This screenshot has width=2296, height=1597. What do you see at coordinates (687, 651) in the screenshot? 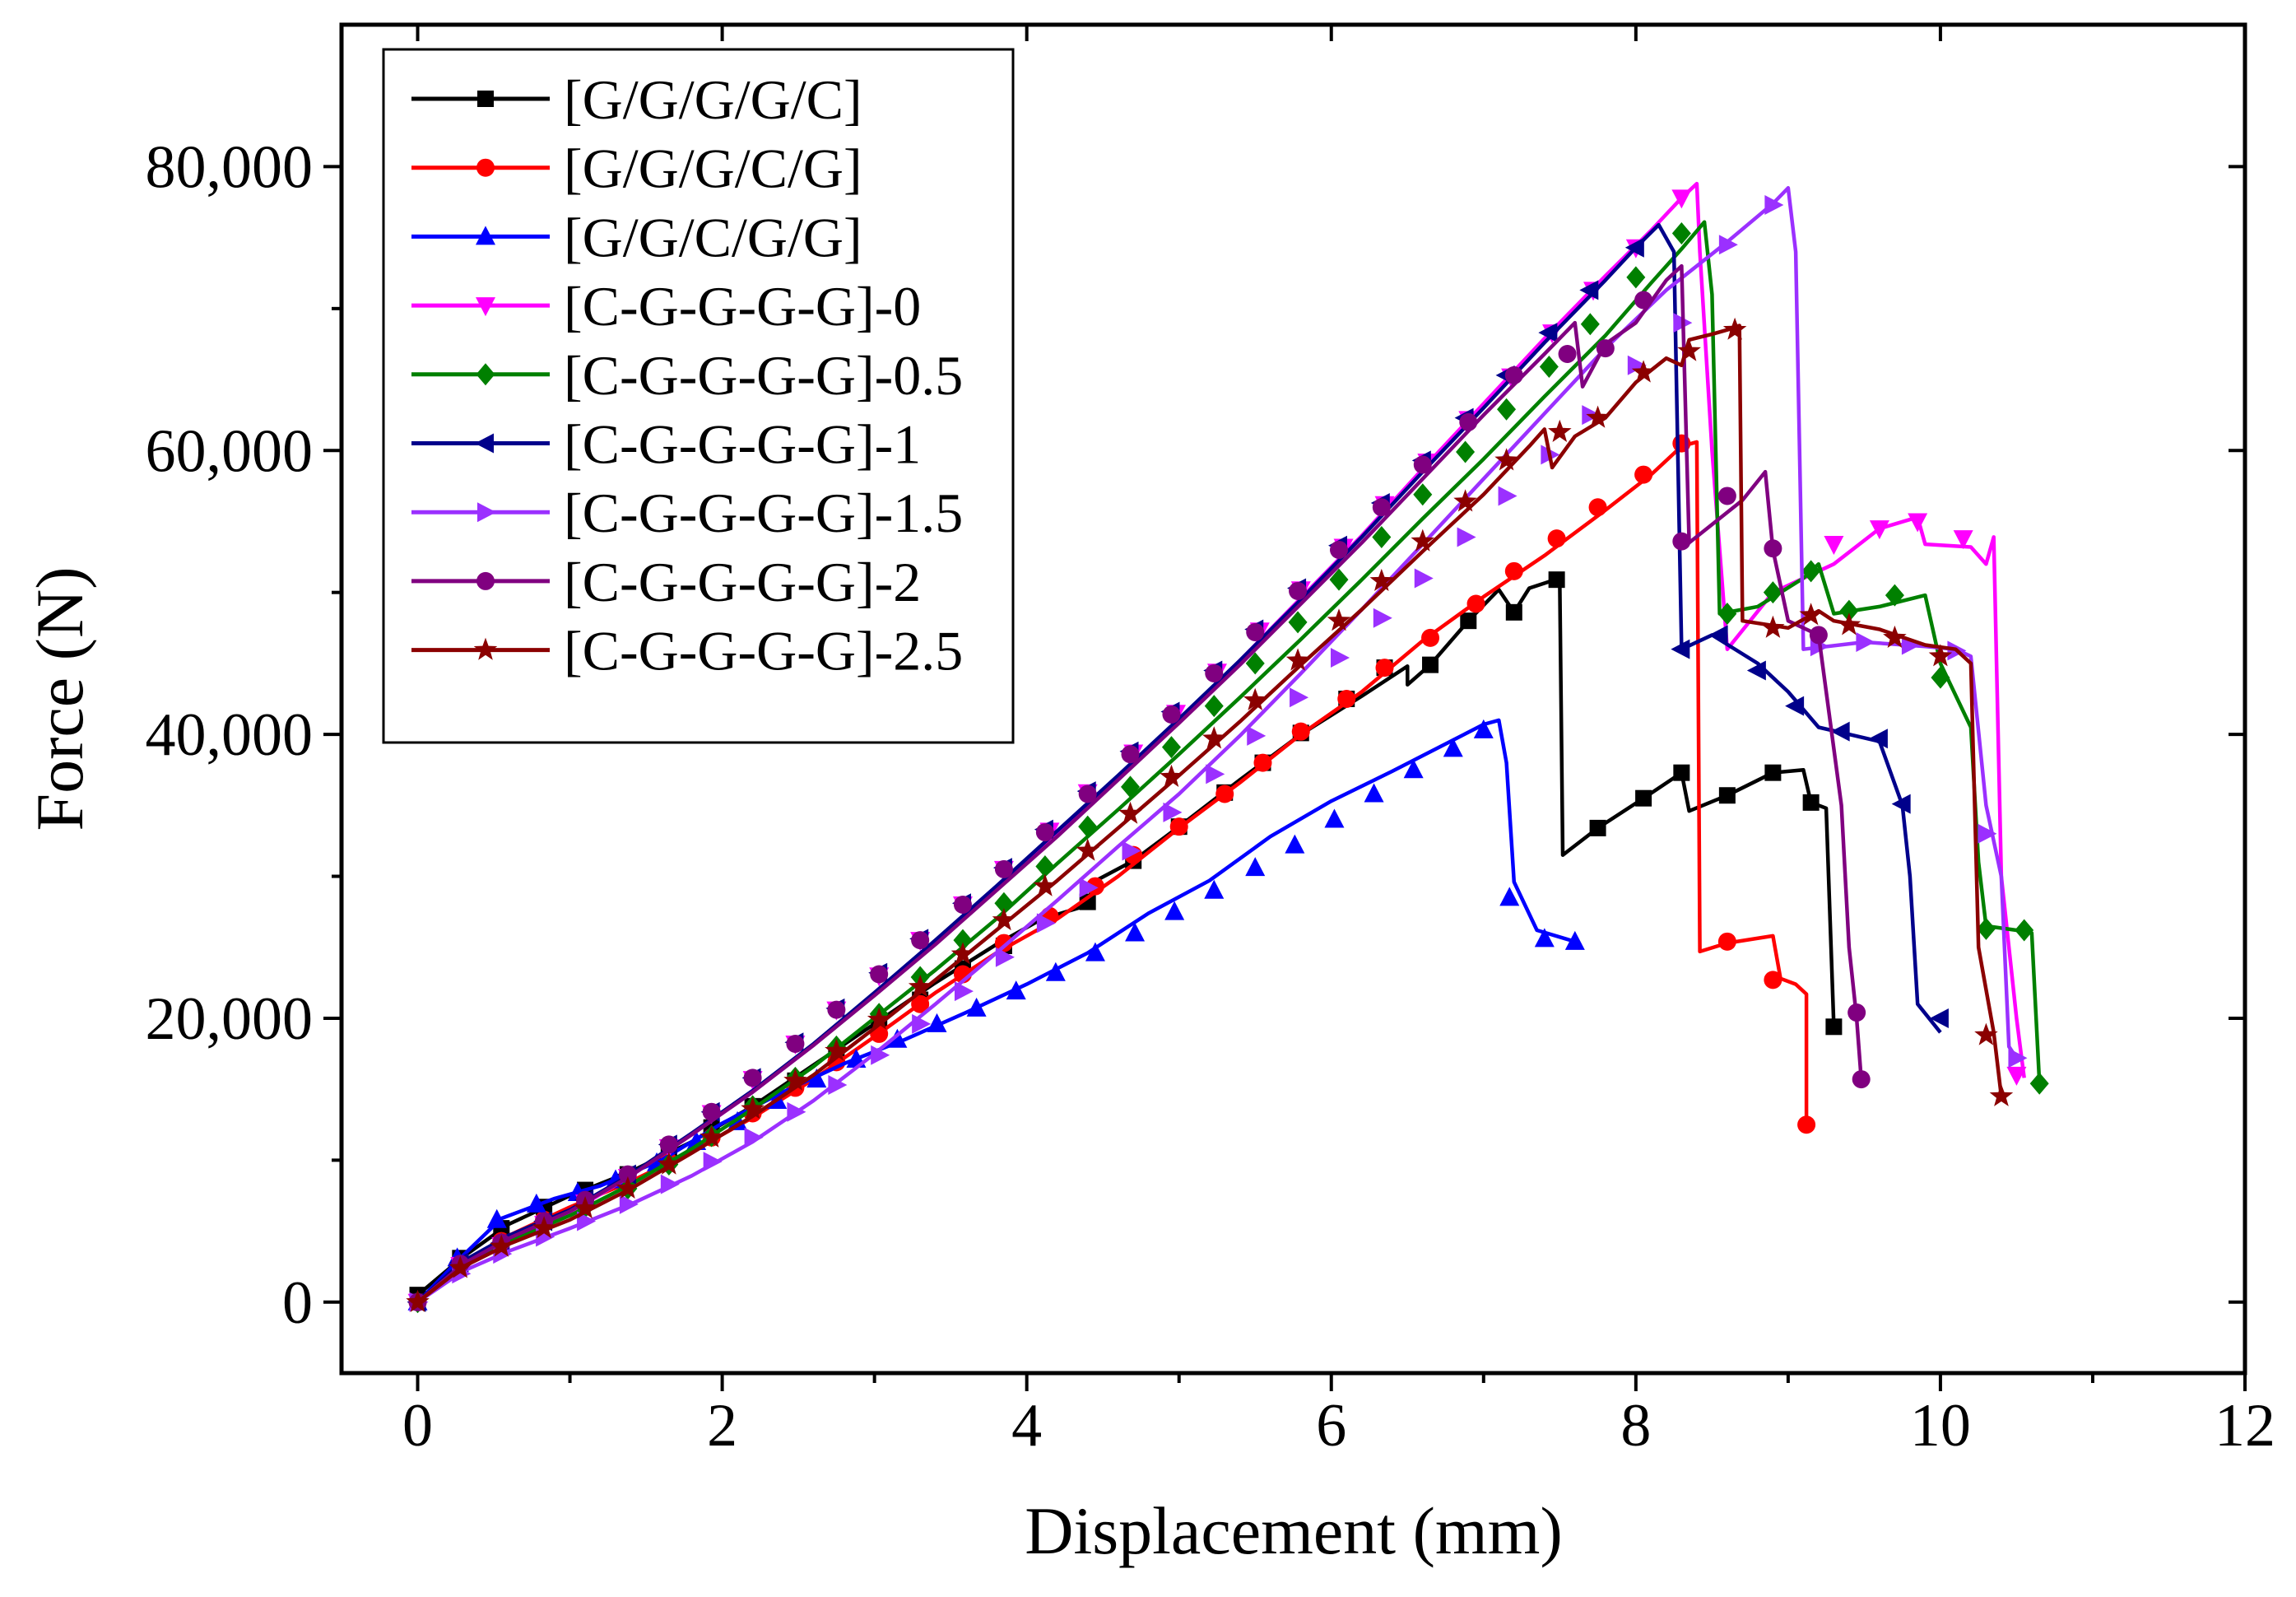
I see `legend-entry: [C-G-G-G-G]-2.5` at bounding box center [687, 651].